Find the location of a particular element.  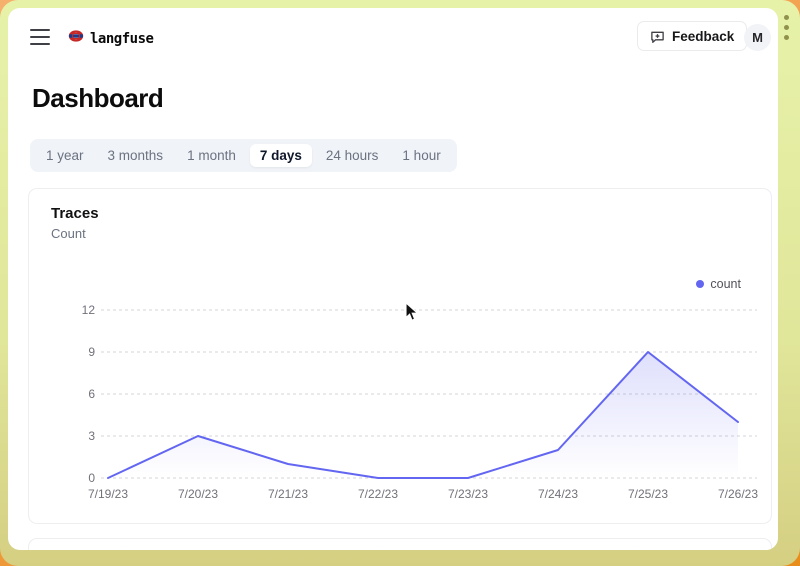

svg-text: 7/22/23 is located at coordinates (378, 494).